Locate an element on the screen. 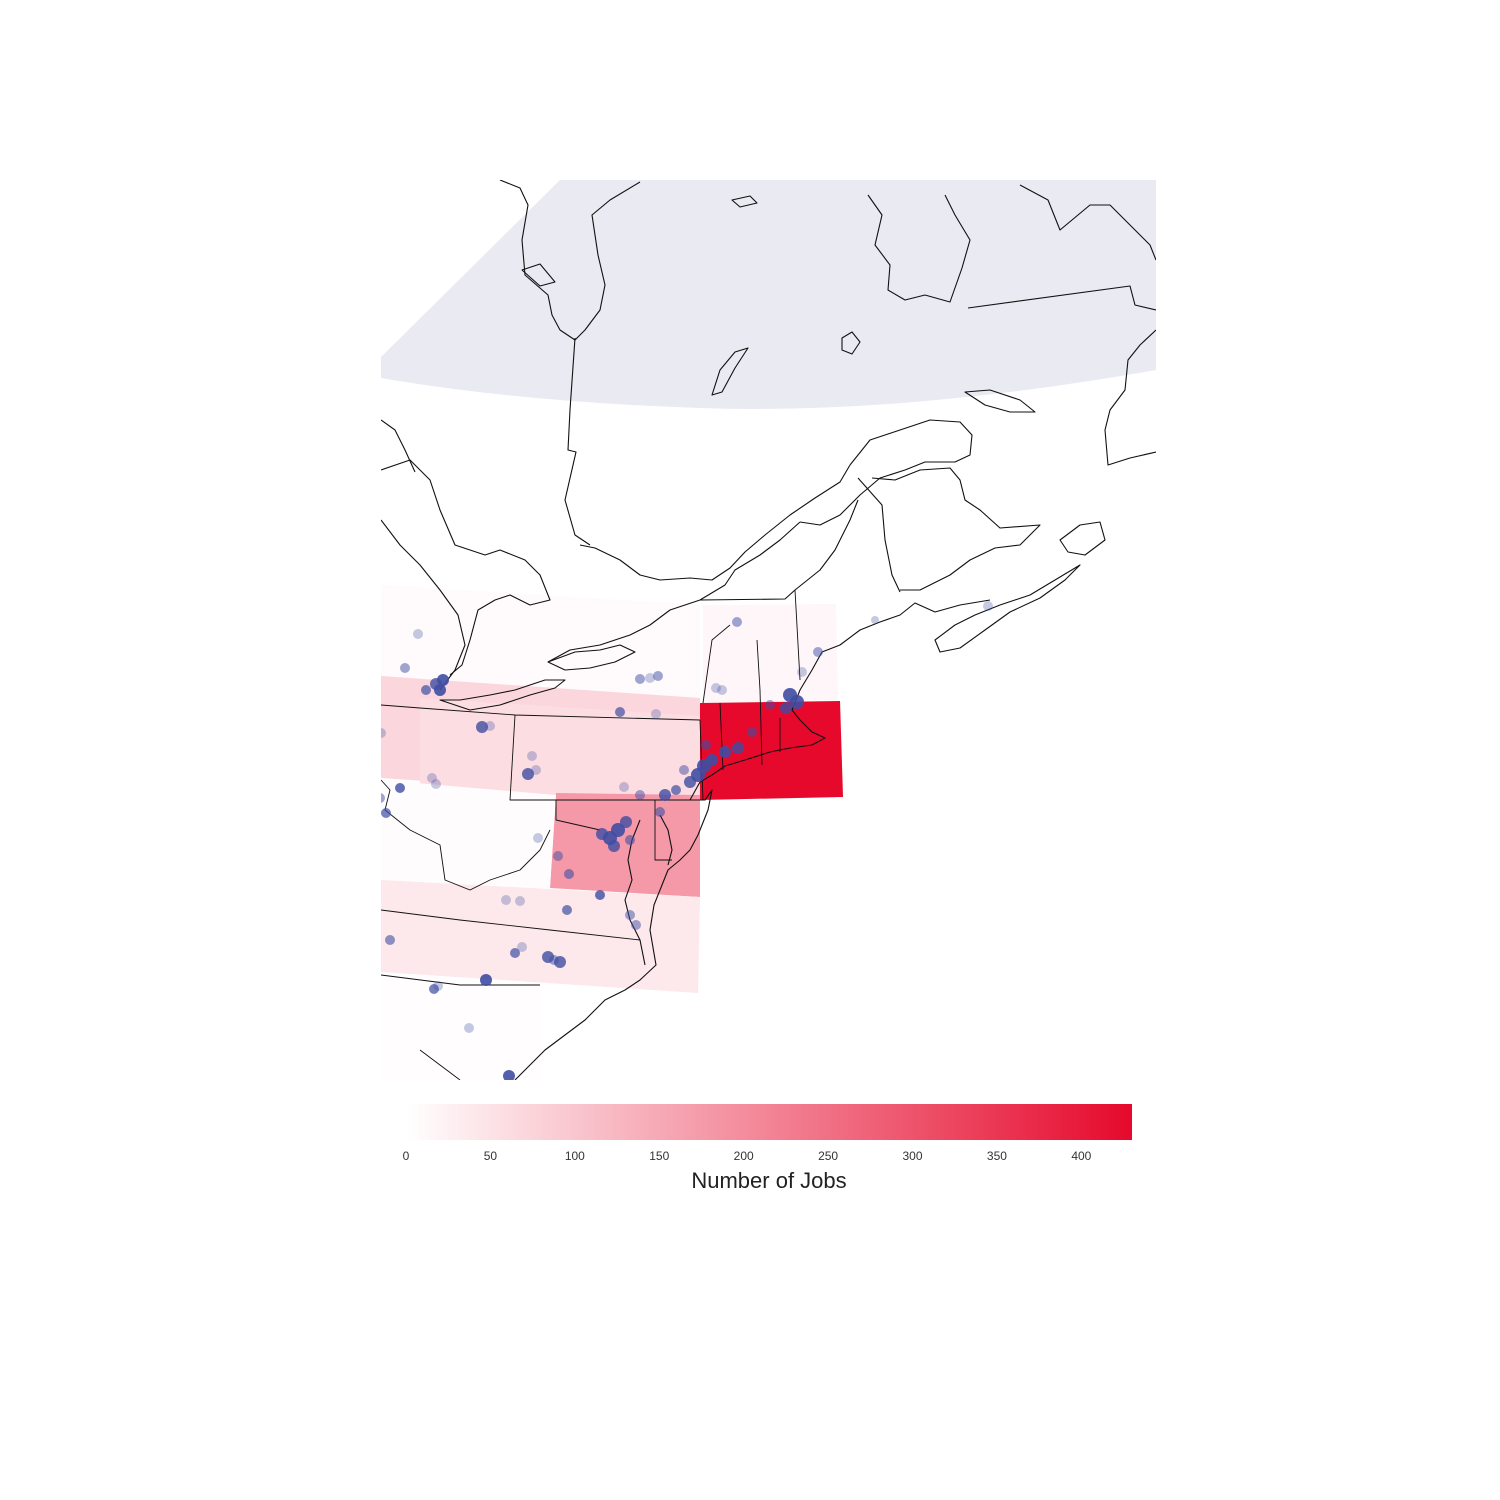  james-bay-border is located at coordinates (577, 441).